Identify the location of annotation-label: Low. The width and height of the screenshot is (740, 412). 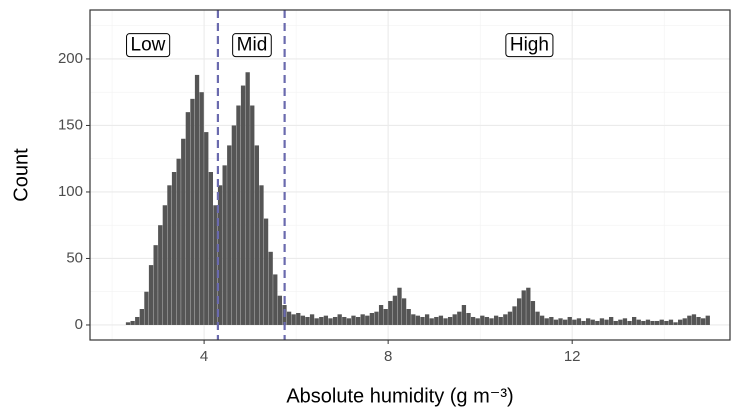
(148, 45).